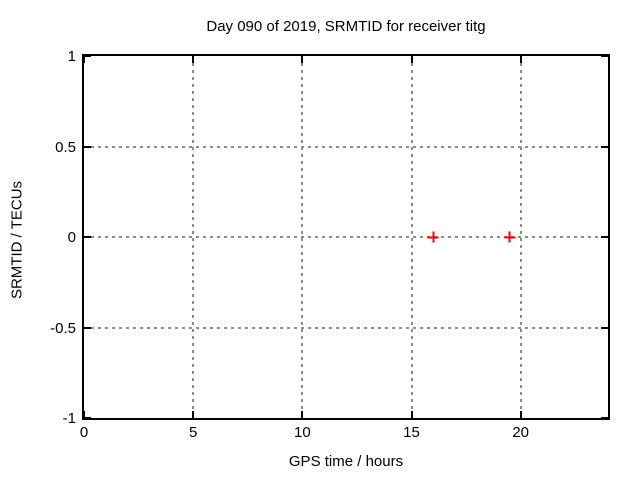 The height and width of the screenshot is (480, 640). What do you see at coordinates (71, 237) in the screenshot?
I see `y-tick-label: 0` at bounding box center [71, 237].